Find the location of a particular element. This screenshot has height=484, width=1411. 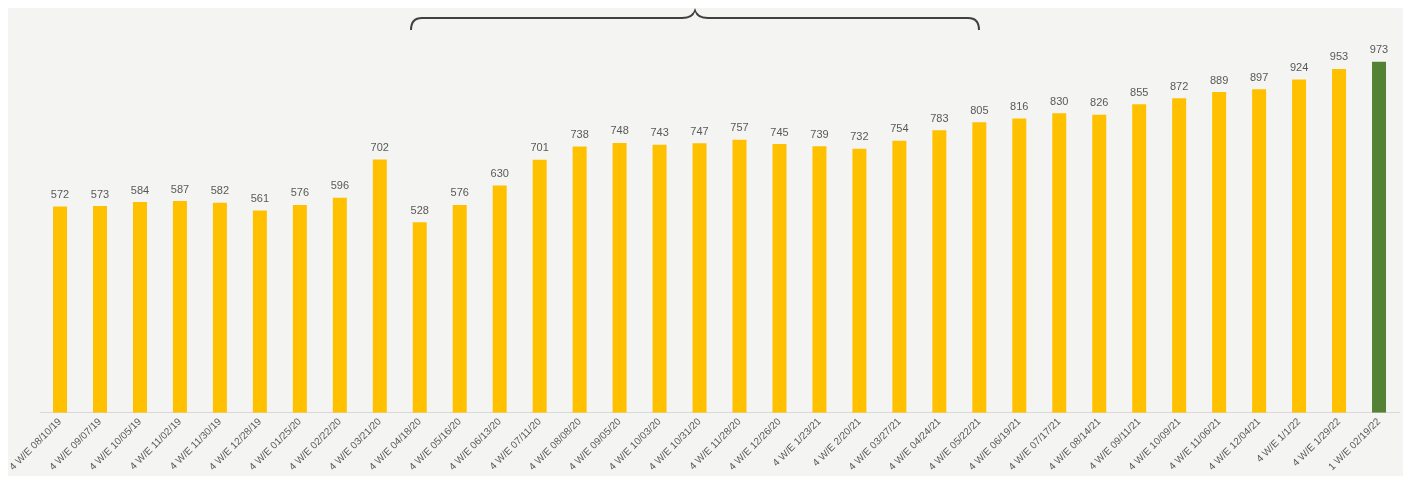

data-label: 953 is located at coordinates (1339, 56).